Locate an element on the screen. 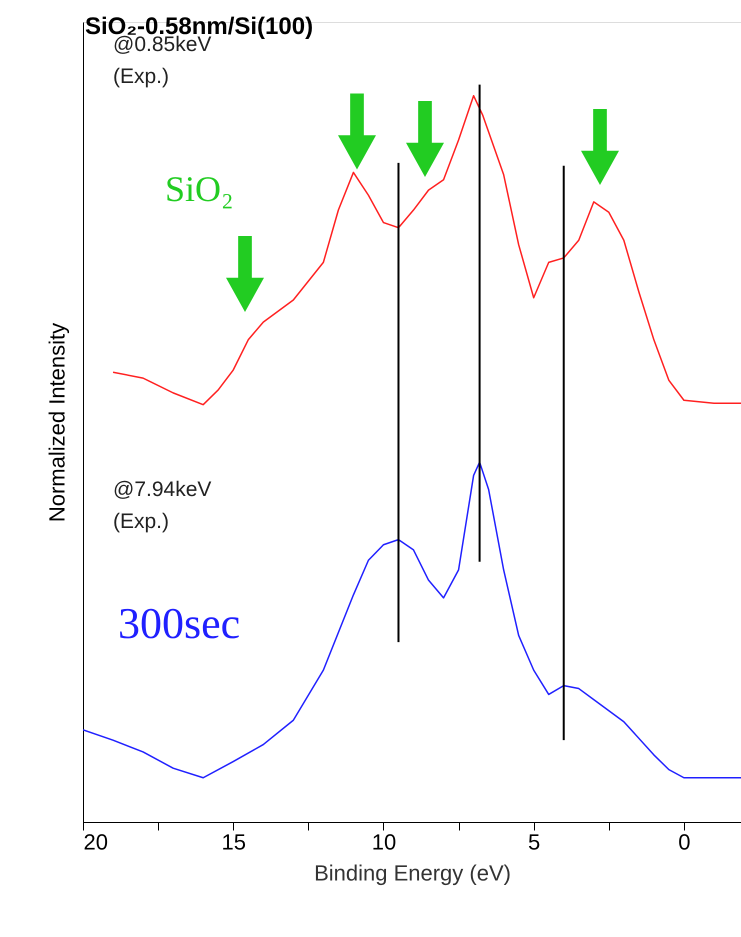 The height and width of the screenshot is (937, 741). x-tick-label: 20 is located at coordinates (96, 842).